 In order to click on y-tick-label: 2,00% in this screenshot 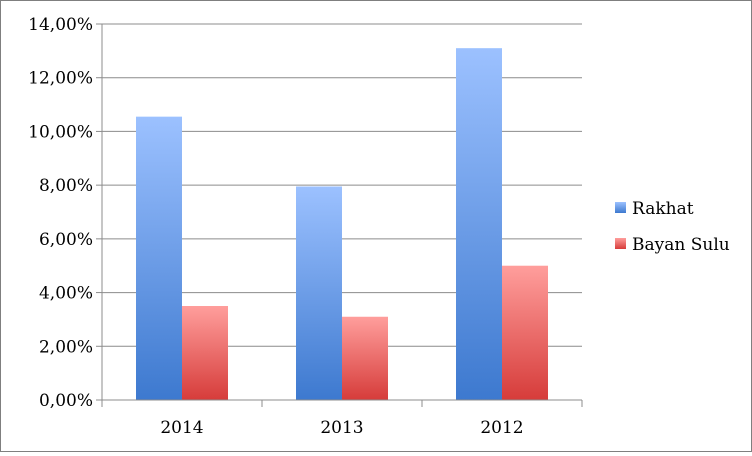, I will do `click(66, 347)`.